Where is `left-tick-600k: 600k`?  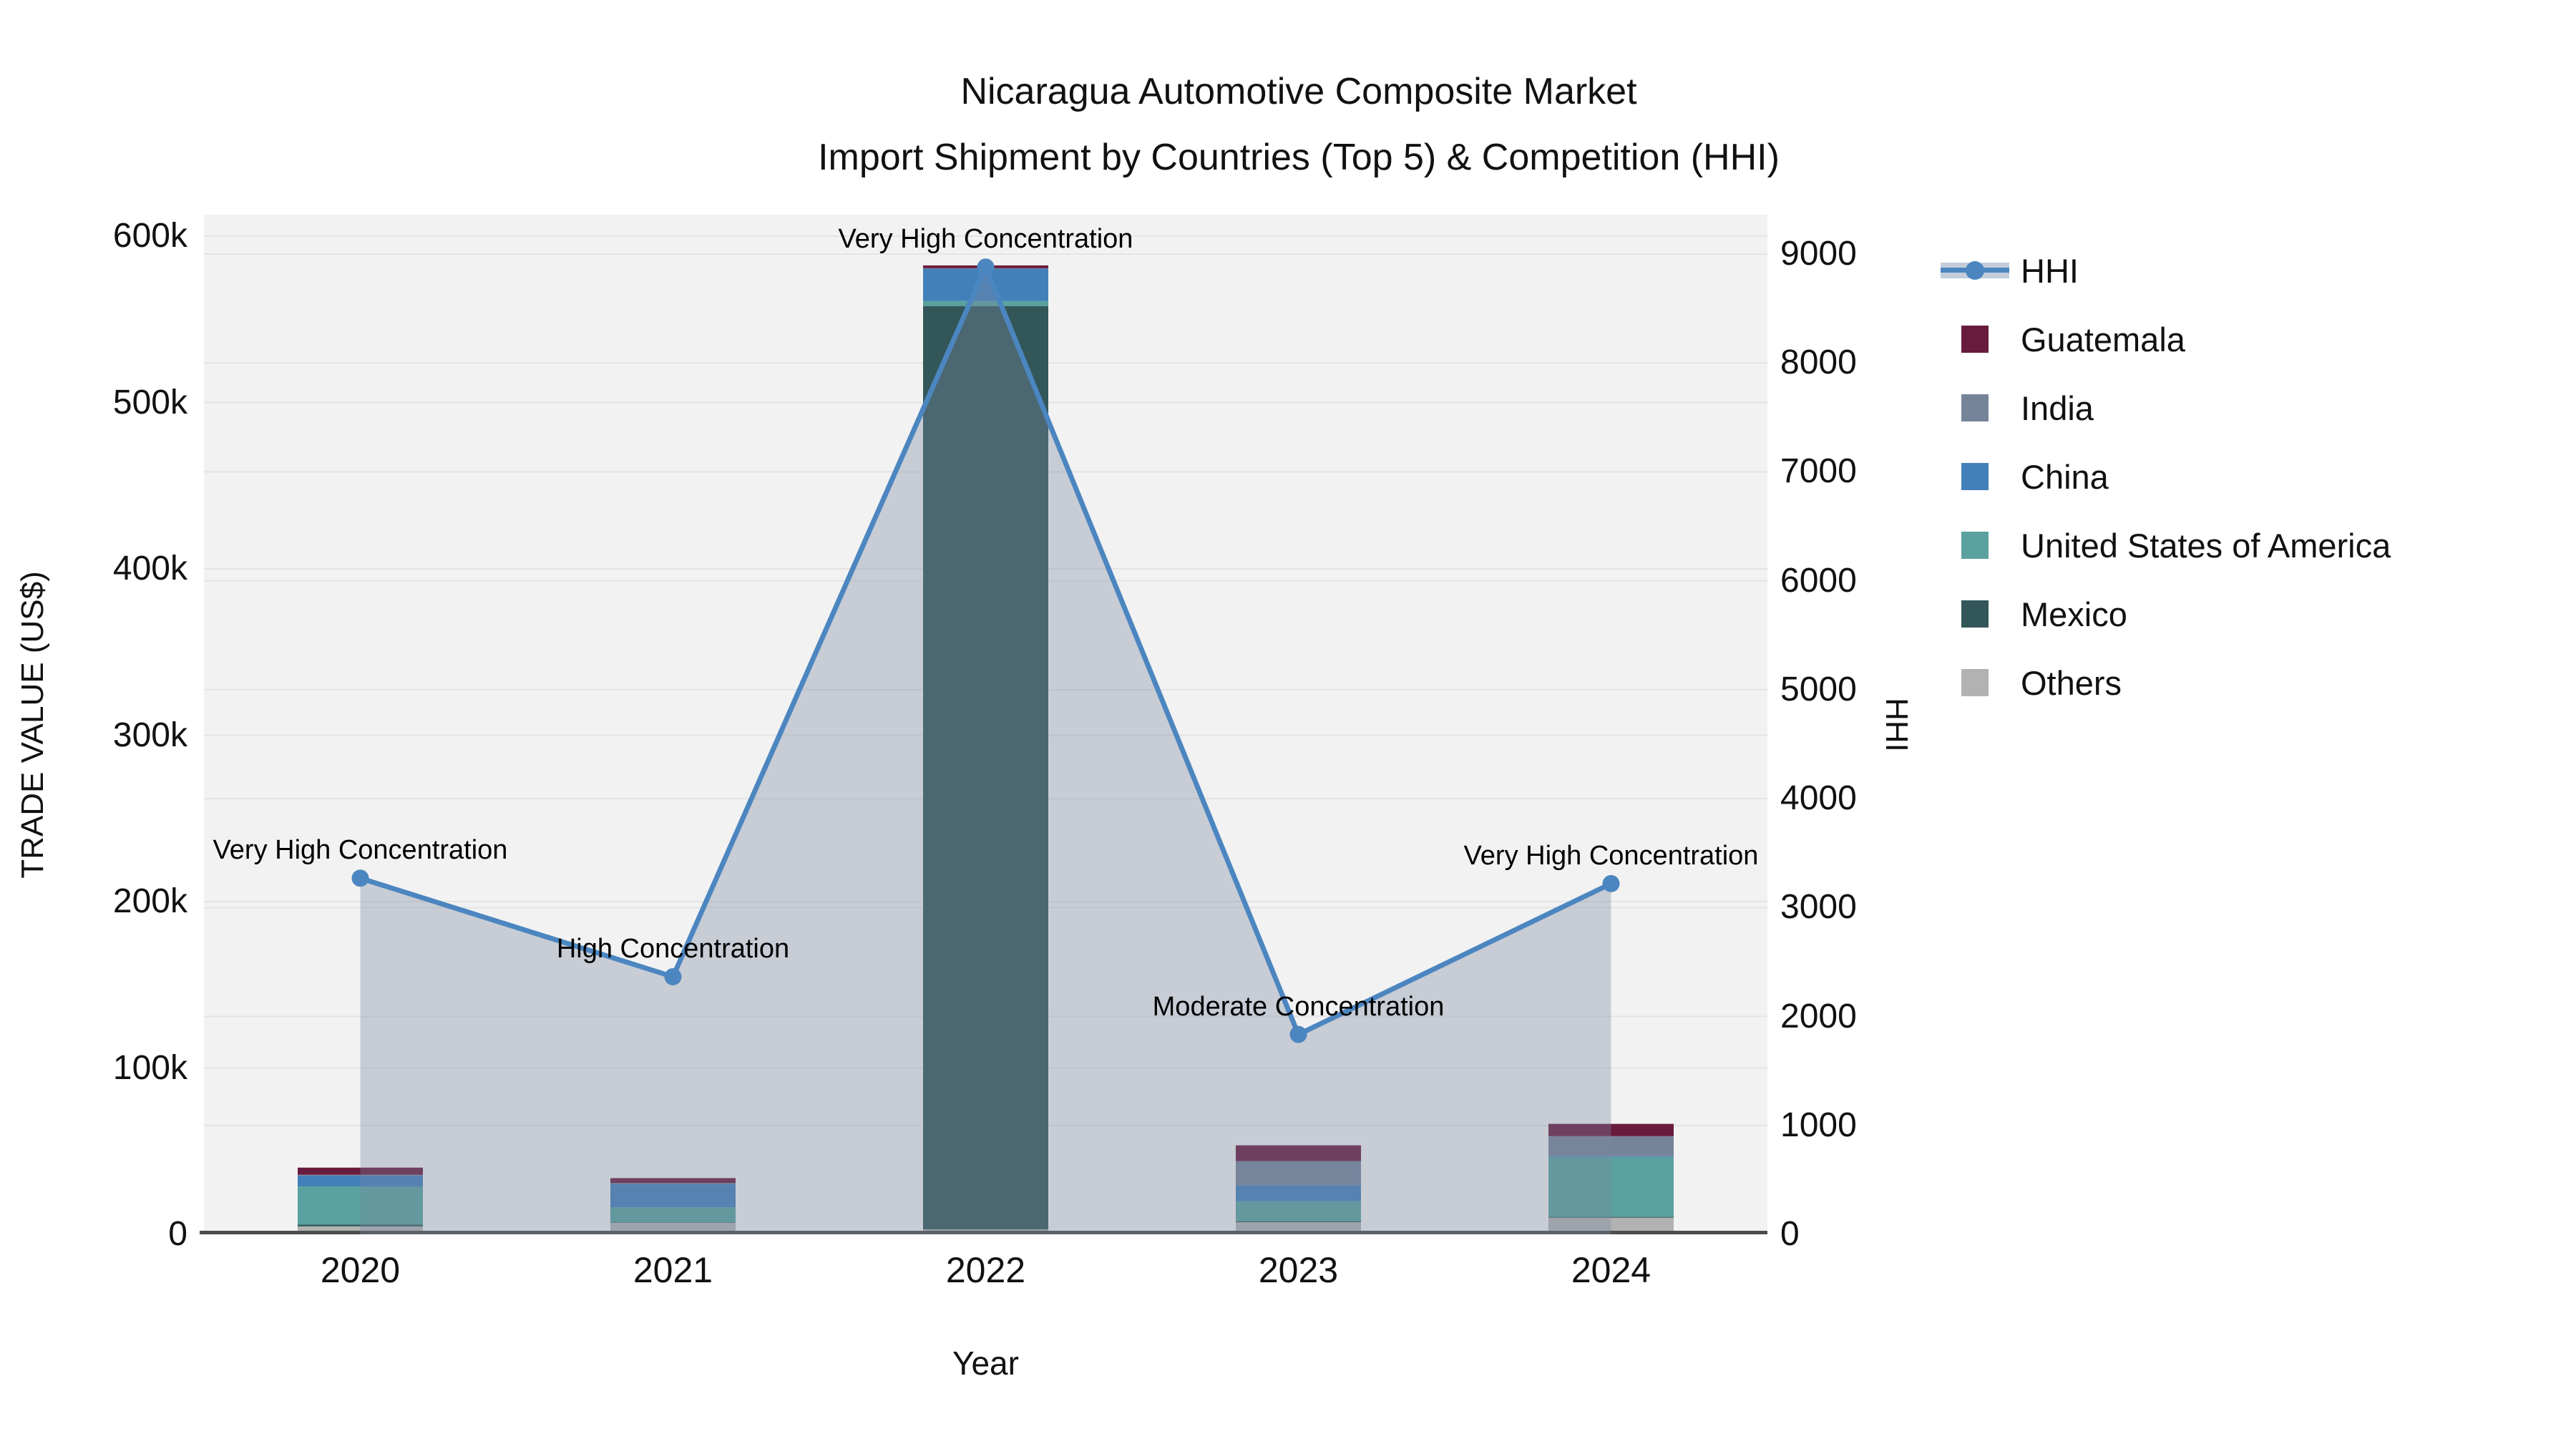
left-tick-600k: 600k is located at coordinates (149, 236).